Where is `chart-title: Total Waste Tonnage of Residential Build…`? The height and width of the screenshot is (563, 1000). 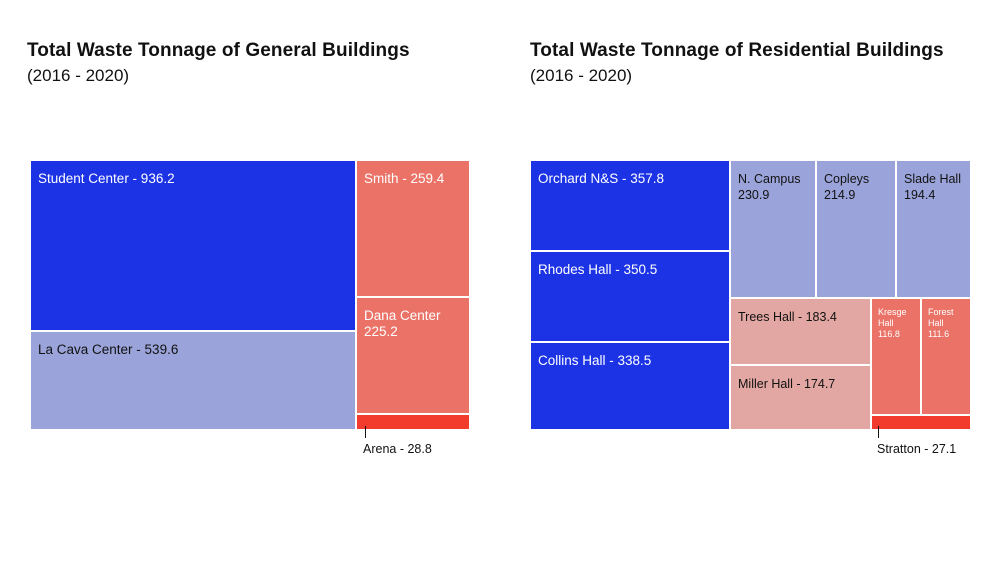
chart-title: Total Waste Tonnage of Residential Build… is located at coordinates (737, 50).